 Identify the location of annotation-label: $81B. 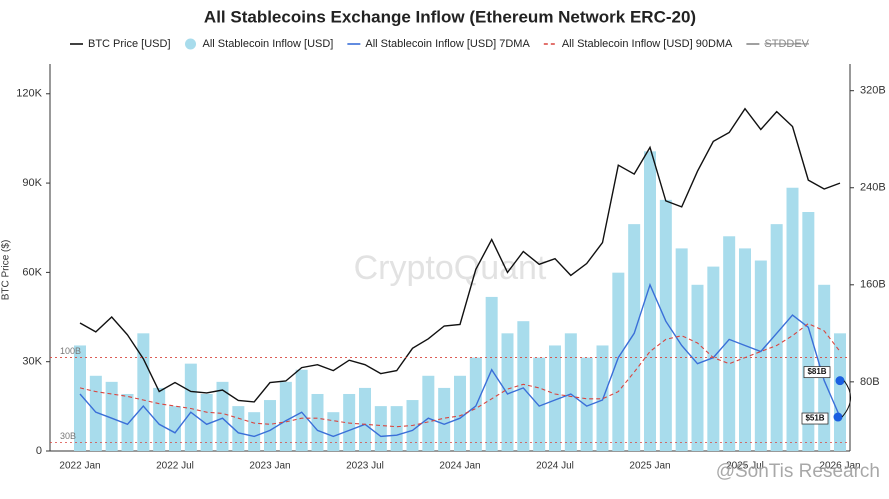
(816, 371).